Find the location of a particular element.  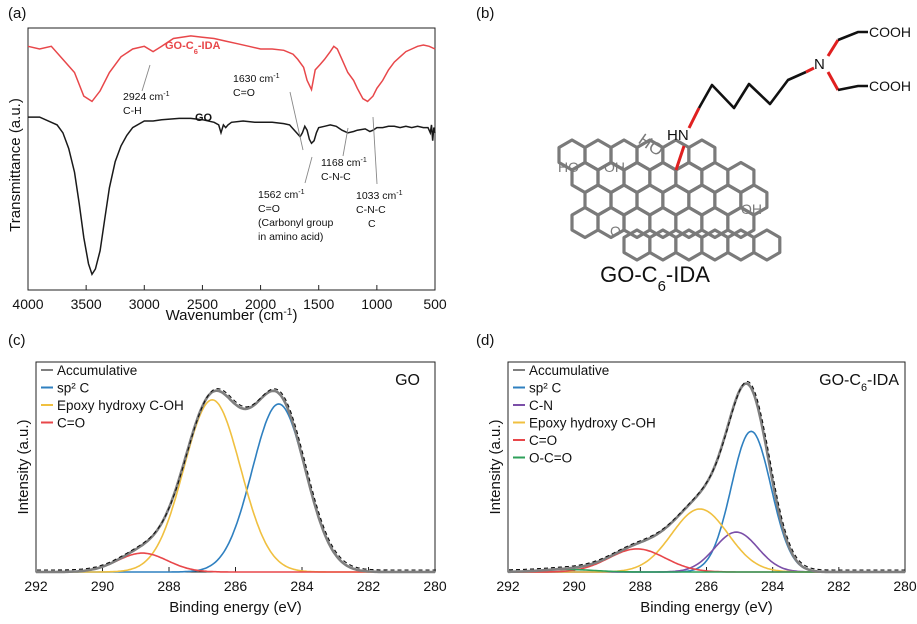

ftir-x-axis-label-part: Wavenumber (cm is located at coordinates (225, 315).